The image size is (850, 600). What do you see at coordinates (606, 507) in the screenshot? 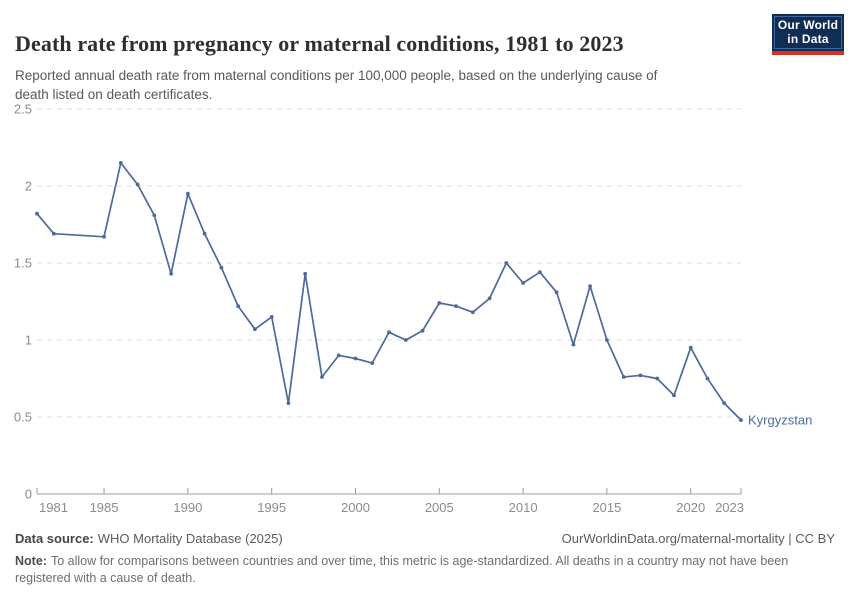
I see `x-tick-label: 2015` at bounding box center [606, 507].